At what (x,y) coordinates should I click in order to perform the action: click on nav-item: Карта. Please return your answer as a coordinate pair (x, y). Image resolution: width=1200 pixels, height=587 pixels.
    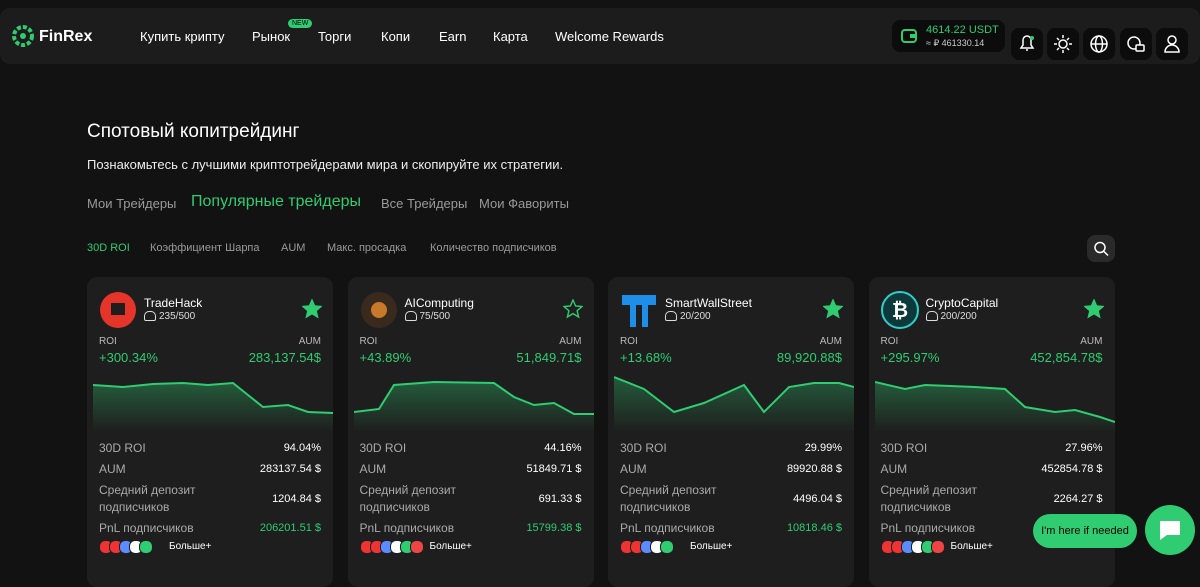
    Looking at the image, I should click on (510, 36).